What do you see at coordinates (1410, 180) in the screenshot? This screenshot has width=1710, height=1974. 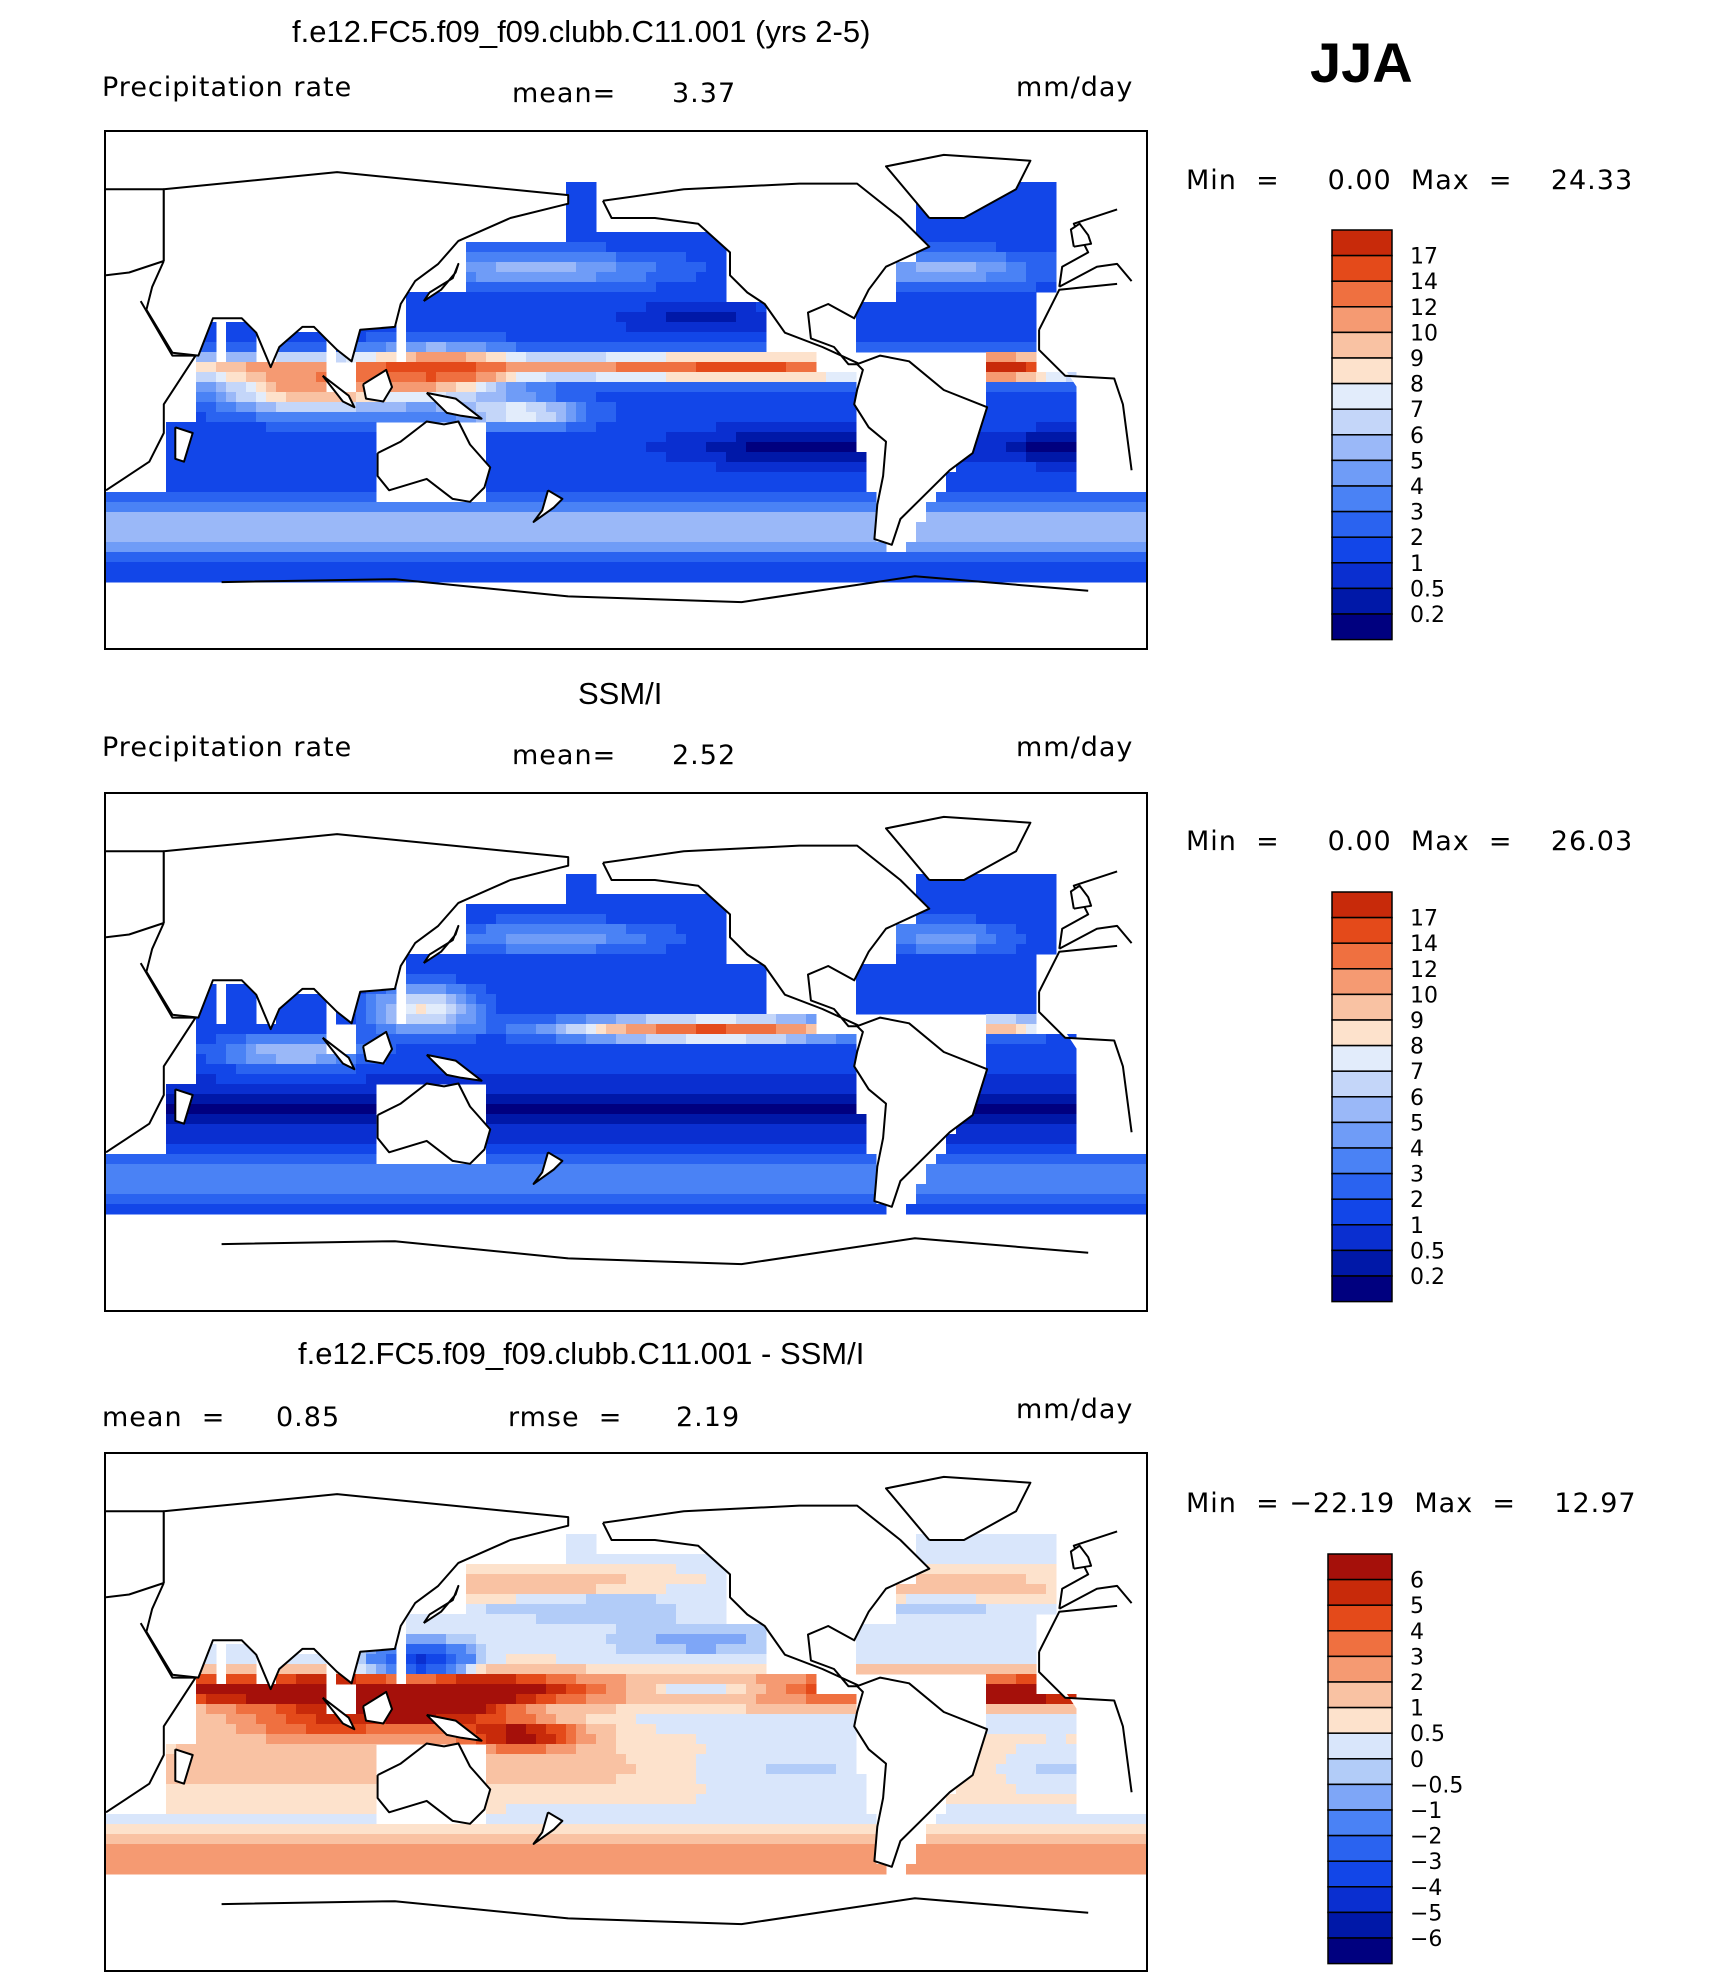 I see `panel-1-min-max: Min = 0.00 Max = 24.33` at bounding box center [1410, 180].